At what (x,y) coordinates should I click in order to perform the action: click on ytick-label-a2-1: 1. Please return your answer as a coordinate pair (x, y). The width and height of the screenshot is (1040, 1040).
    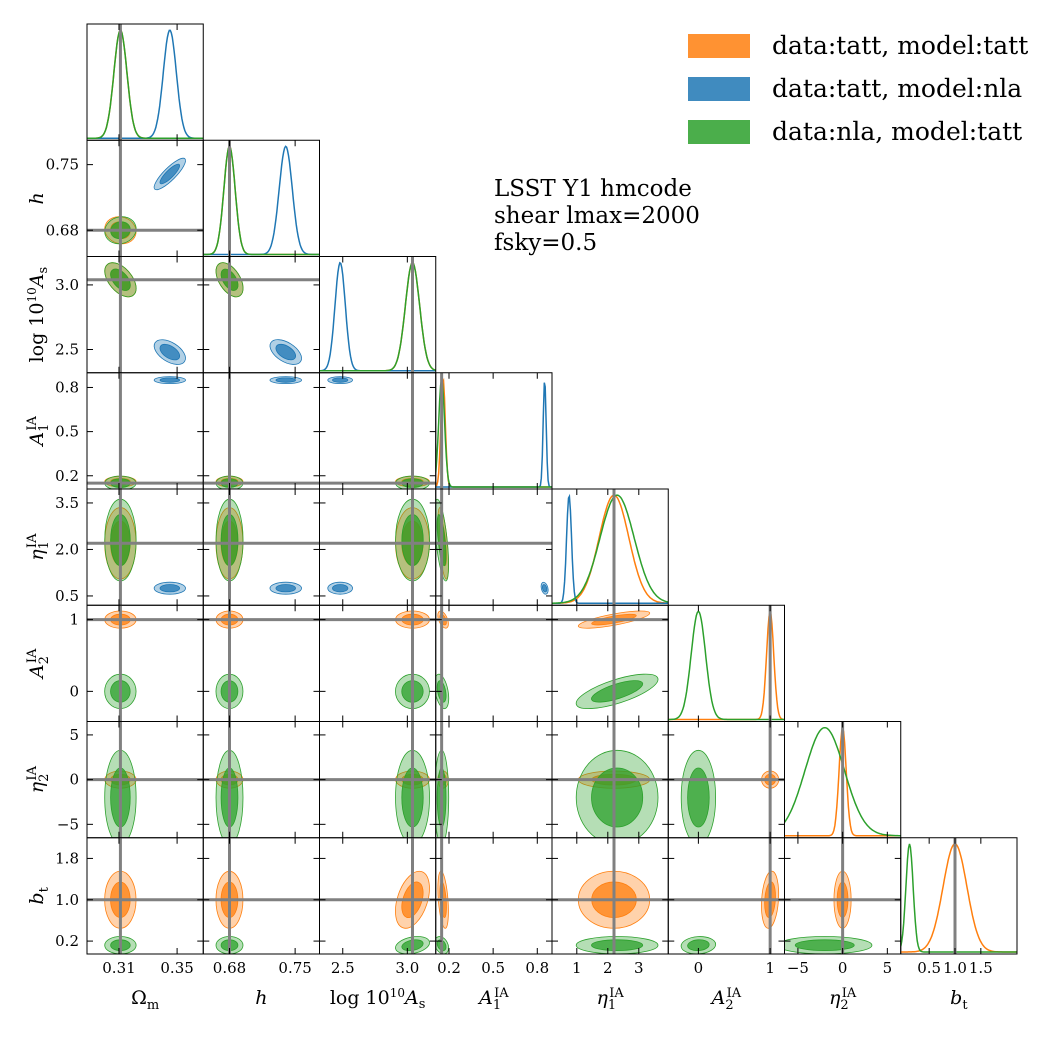
    Looking at the image, I should click on (74, 620).